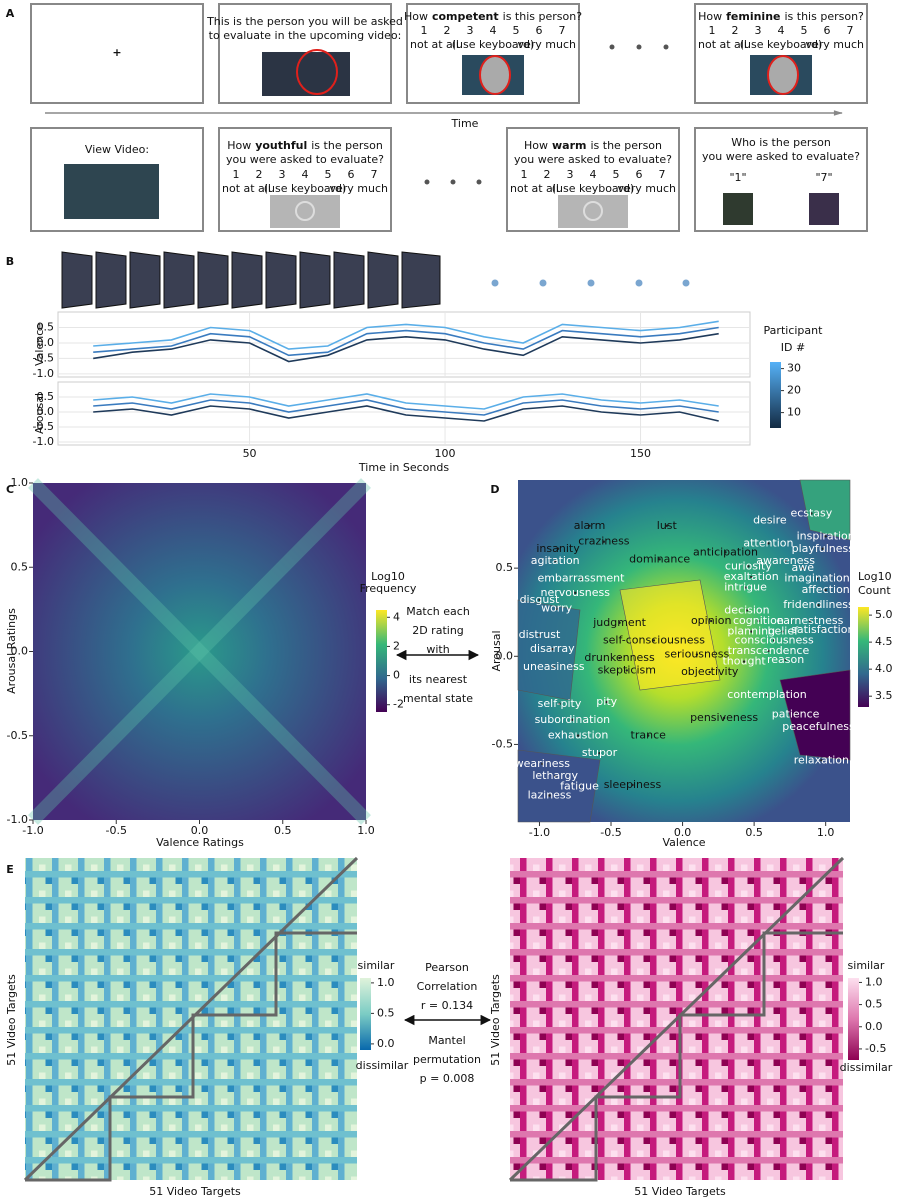 This screenshot has height=1200, width=899. I want to click on voronoi-cells, so click(684, 651).